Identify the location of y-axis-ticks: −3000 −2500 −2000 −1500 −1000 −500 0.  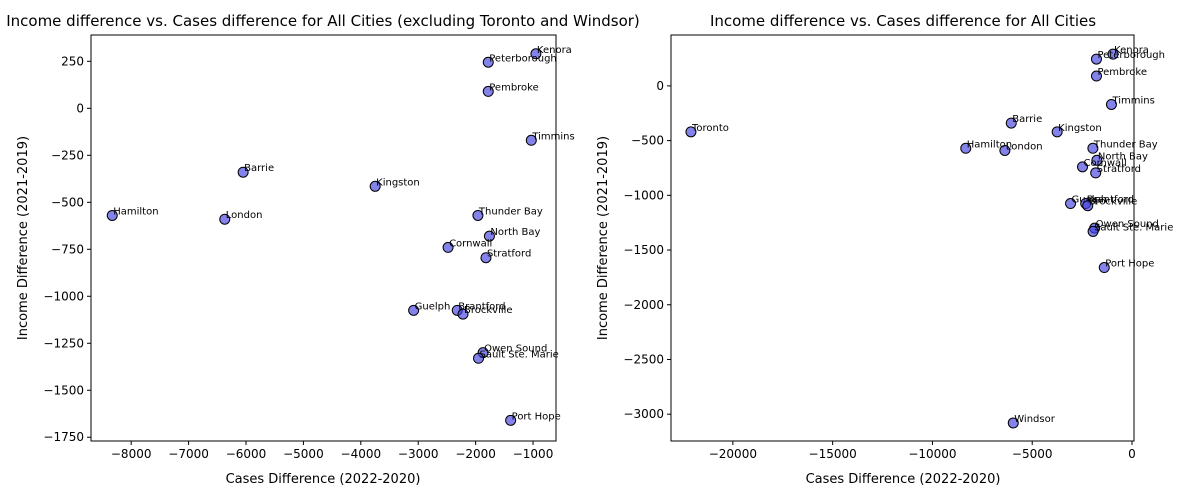
(647, 250).